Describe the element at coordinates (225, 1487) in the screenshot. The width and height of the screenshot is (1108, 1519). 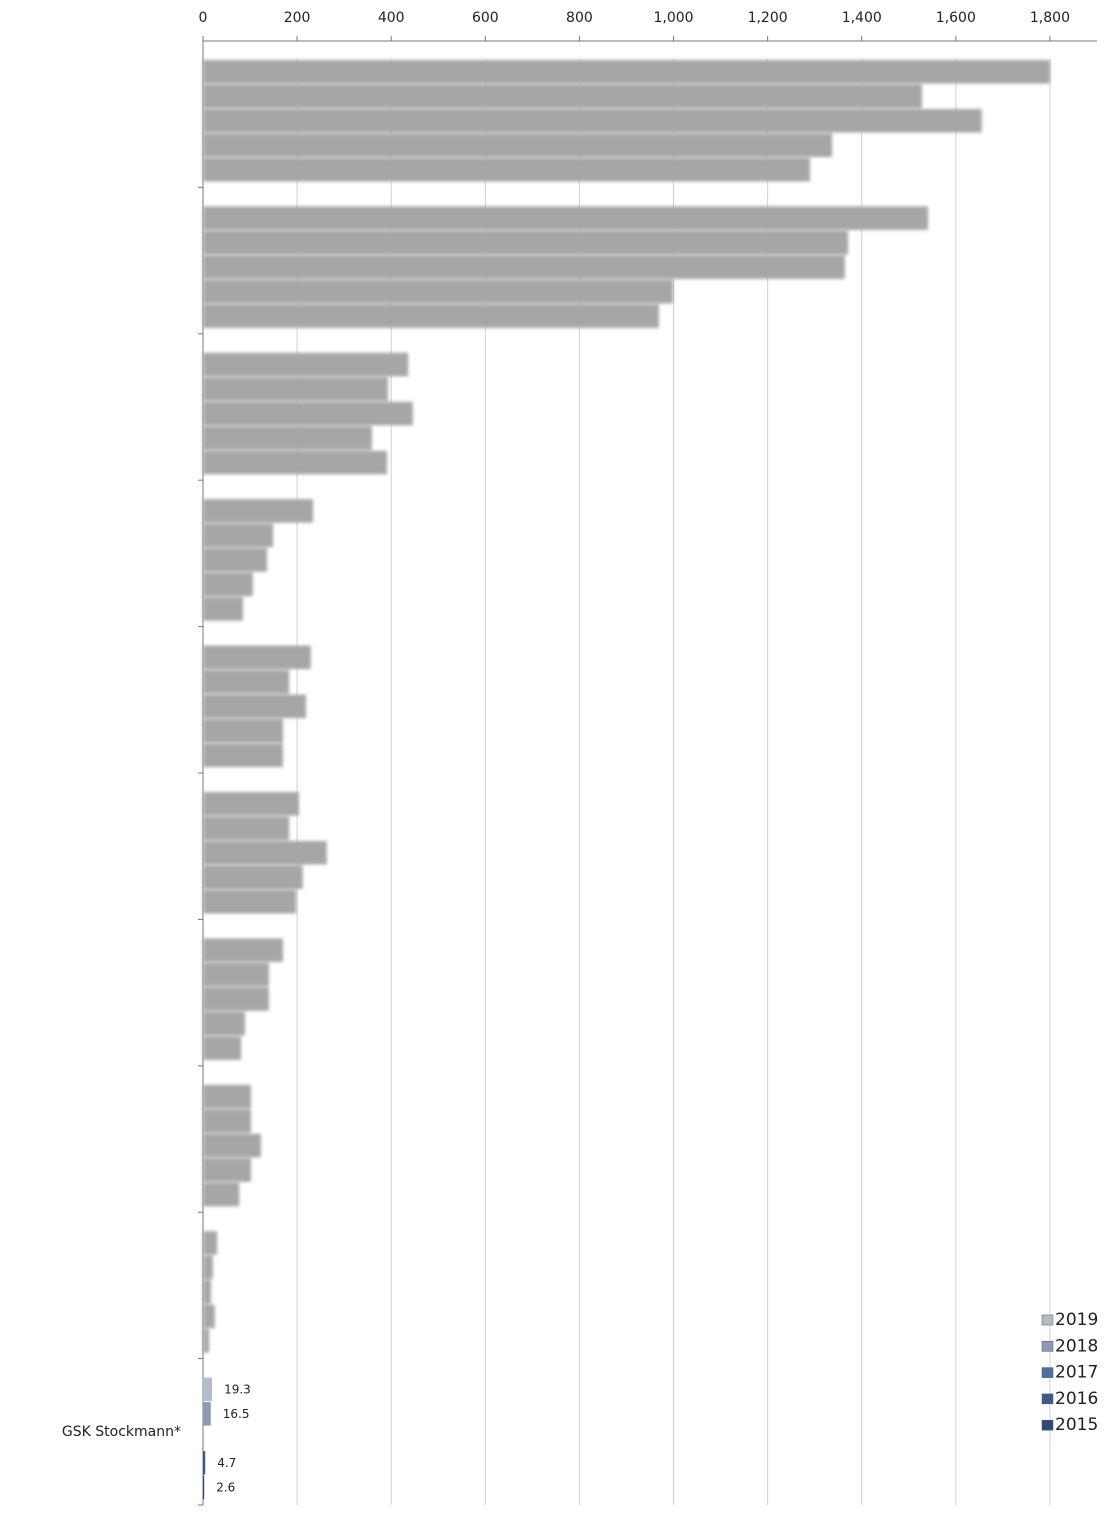
I see `data-label: 2.6` at that location.